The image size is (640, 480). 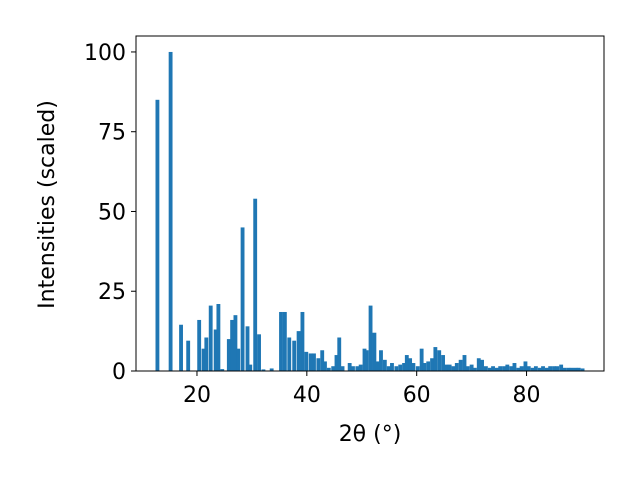 What do you see at coordinates (105, 53) in the screenshot?
I see `y-tick-label: 100` at bounding box center [105, 53].